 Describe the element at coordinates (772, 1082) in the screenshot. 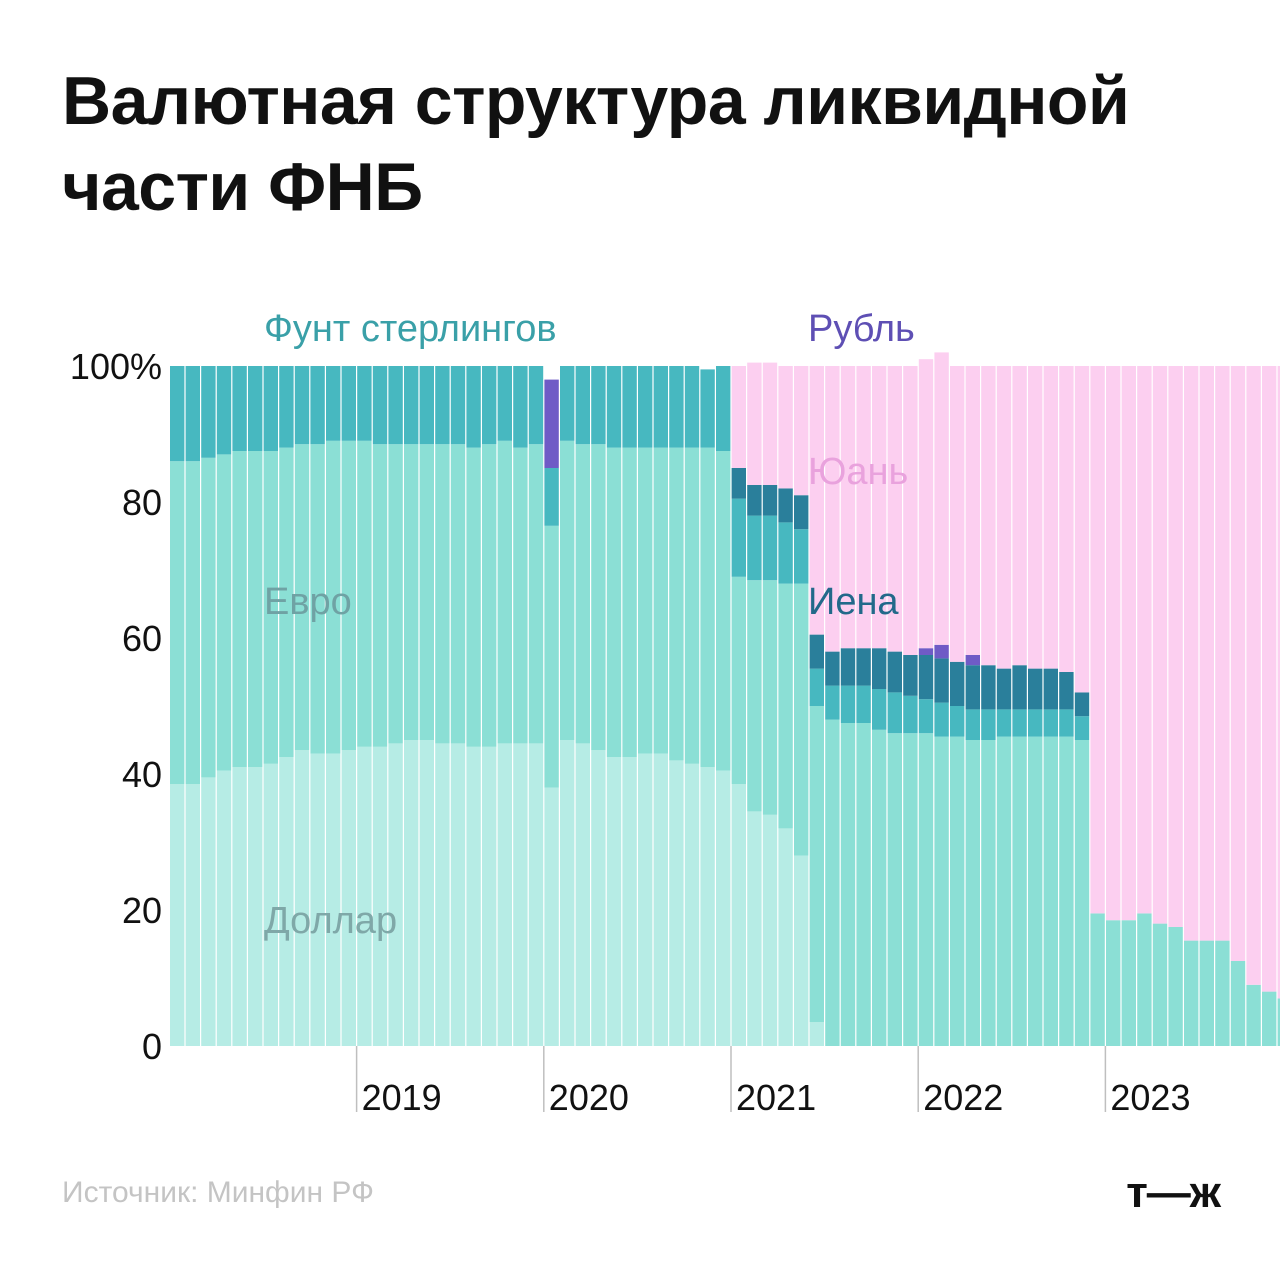

I see `x-axis: 201920202021202220232024` at that location.